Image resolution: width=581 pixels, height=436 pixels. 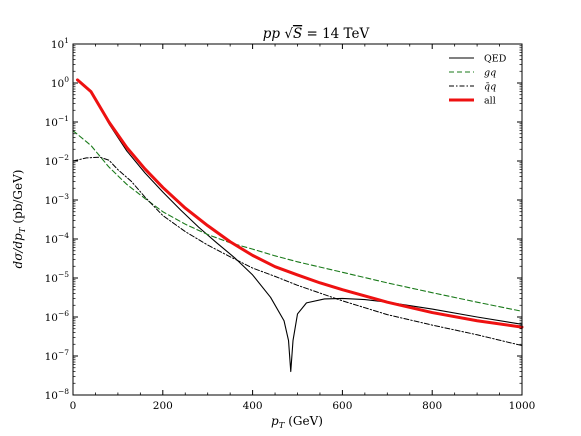 I want to click on y-tick-label: 10⁰, so click(x=60, y=82).